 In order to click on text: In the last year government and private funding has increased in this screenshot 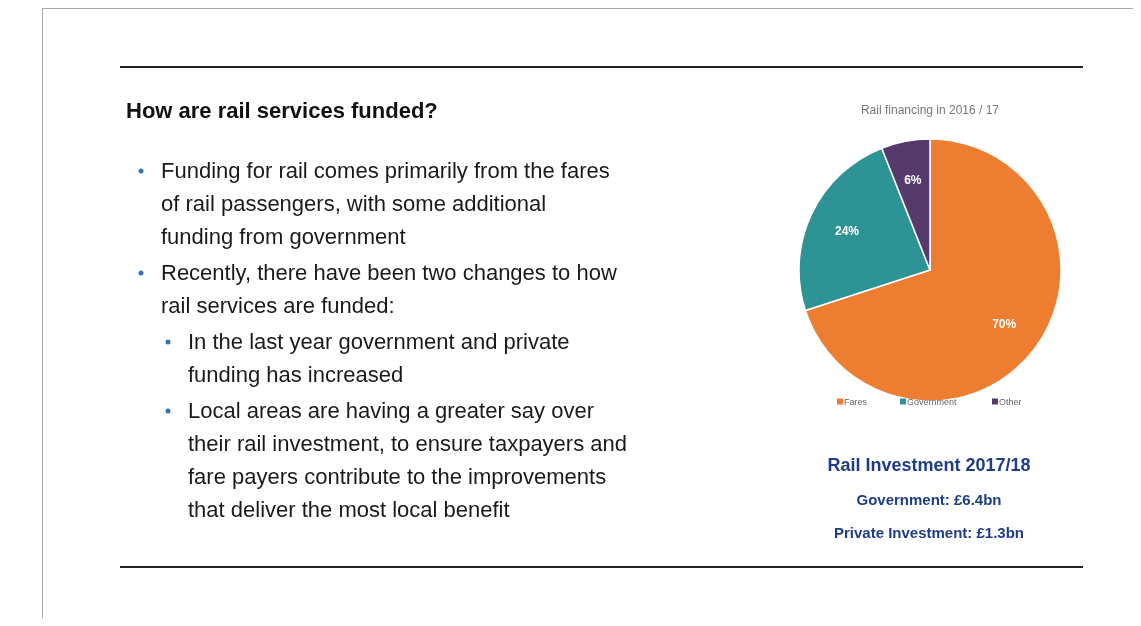, I will do `click(379, 358)`.